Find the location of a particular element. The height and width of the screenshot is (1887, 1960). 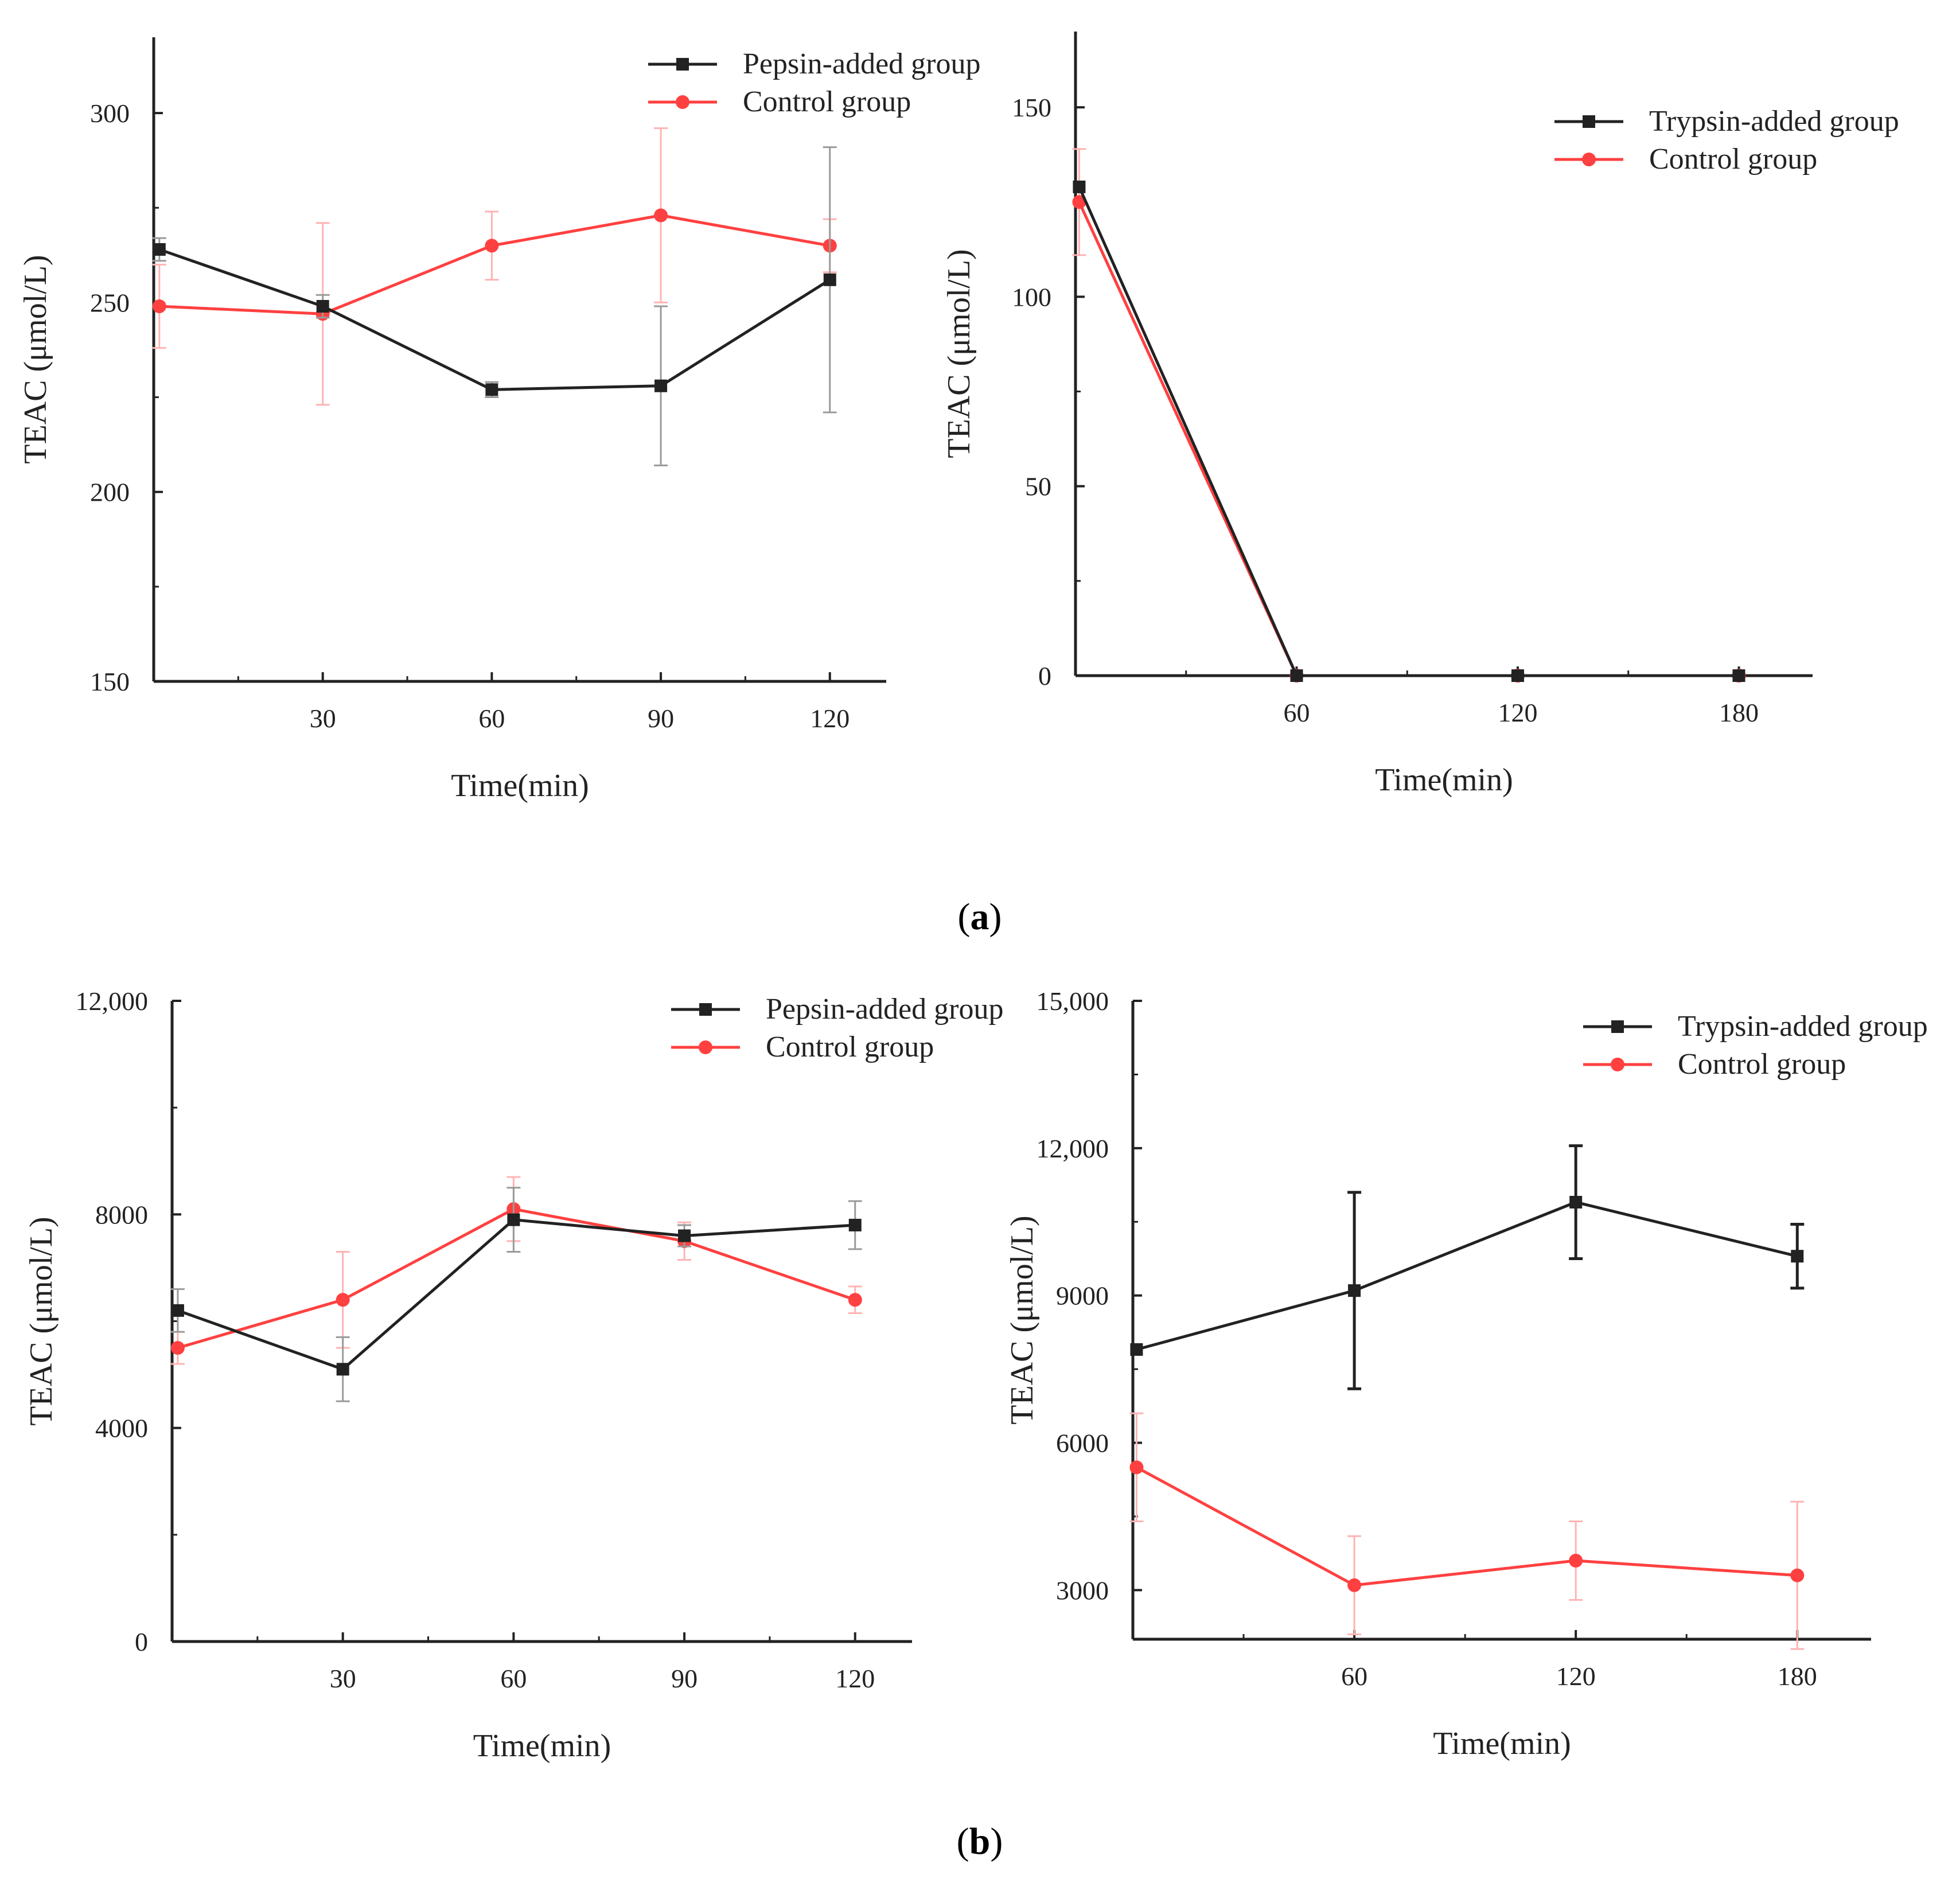

y-tick-label: 9000 is located at coordinates (1082, 1296).